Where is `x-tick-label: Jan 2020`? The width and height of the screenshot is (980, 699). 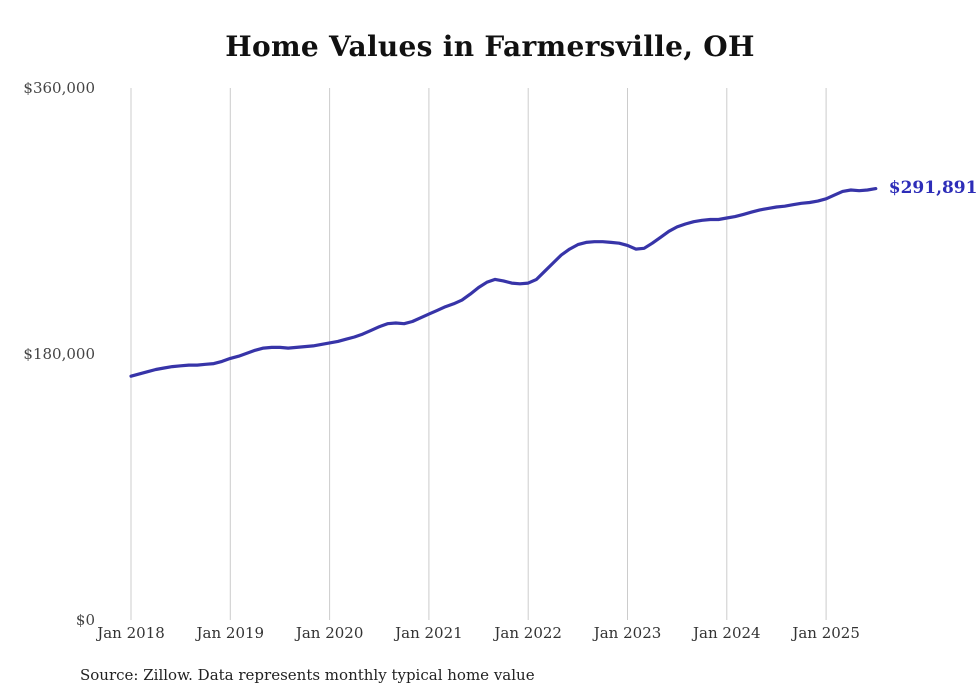 x-tick-label: Jan 2020 is located at coordinates (329, 633).